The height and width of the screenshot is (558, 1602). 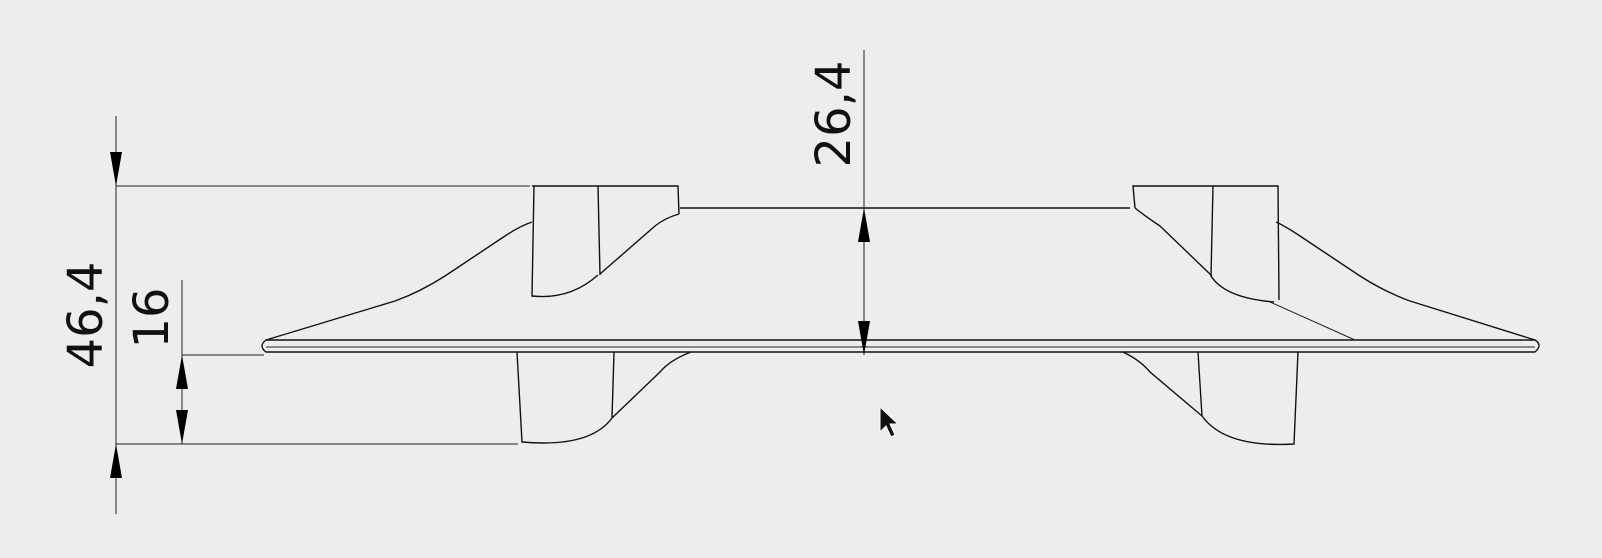 What do you see at coordinates (834, 114) in the screenshot?
I see `dimension-label-upper: 26,4` at bounding box center [834, 114].